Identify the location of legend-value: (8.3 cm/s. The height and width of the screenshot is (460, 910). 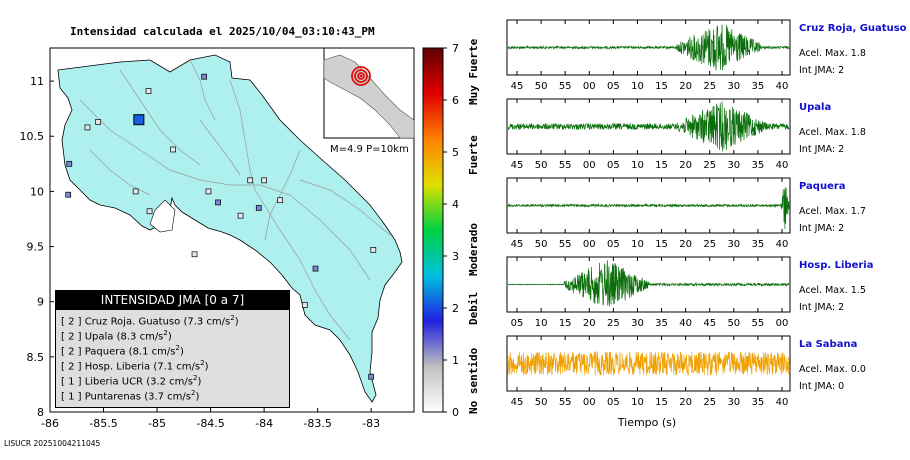
(140, 337).